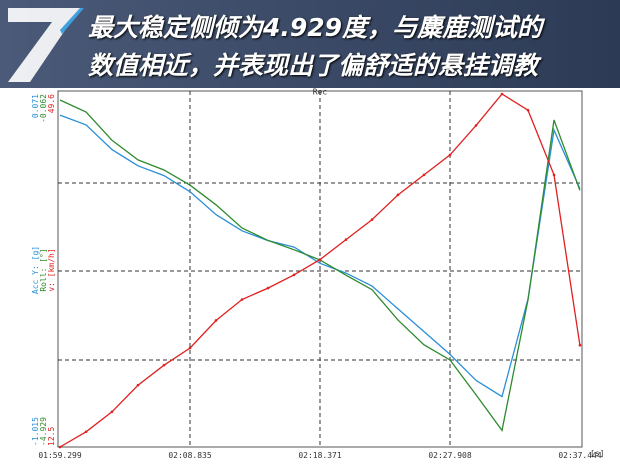  Describe the element at coordinates (35, 431) in the screenshot. I see `y-axis-bottom-label: -1.015` at that location.